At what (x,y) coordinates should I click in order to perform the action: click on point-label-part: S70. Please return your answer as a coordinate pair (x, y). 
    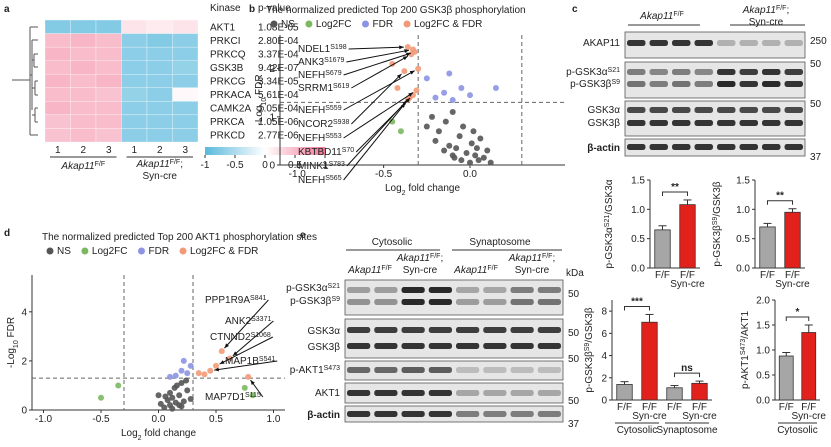
    Looking at the image, I should click on (348, 150).